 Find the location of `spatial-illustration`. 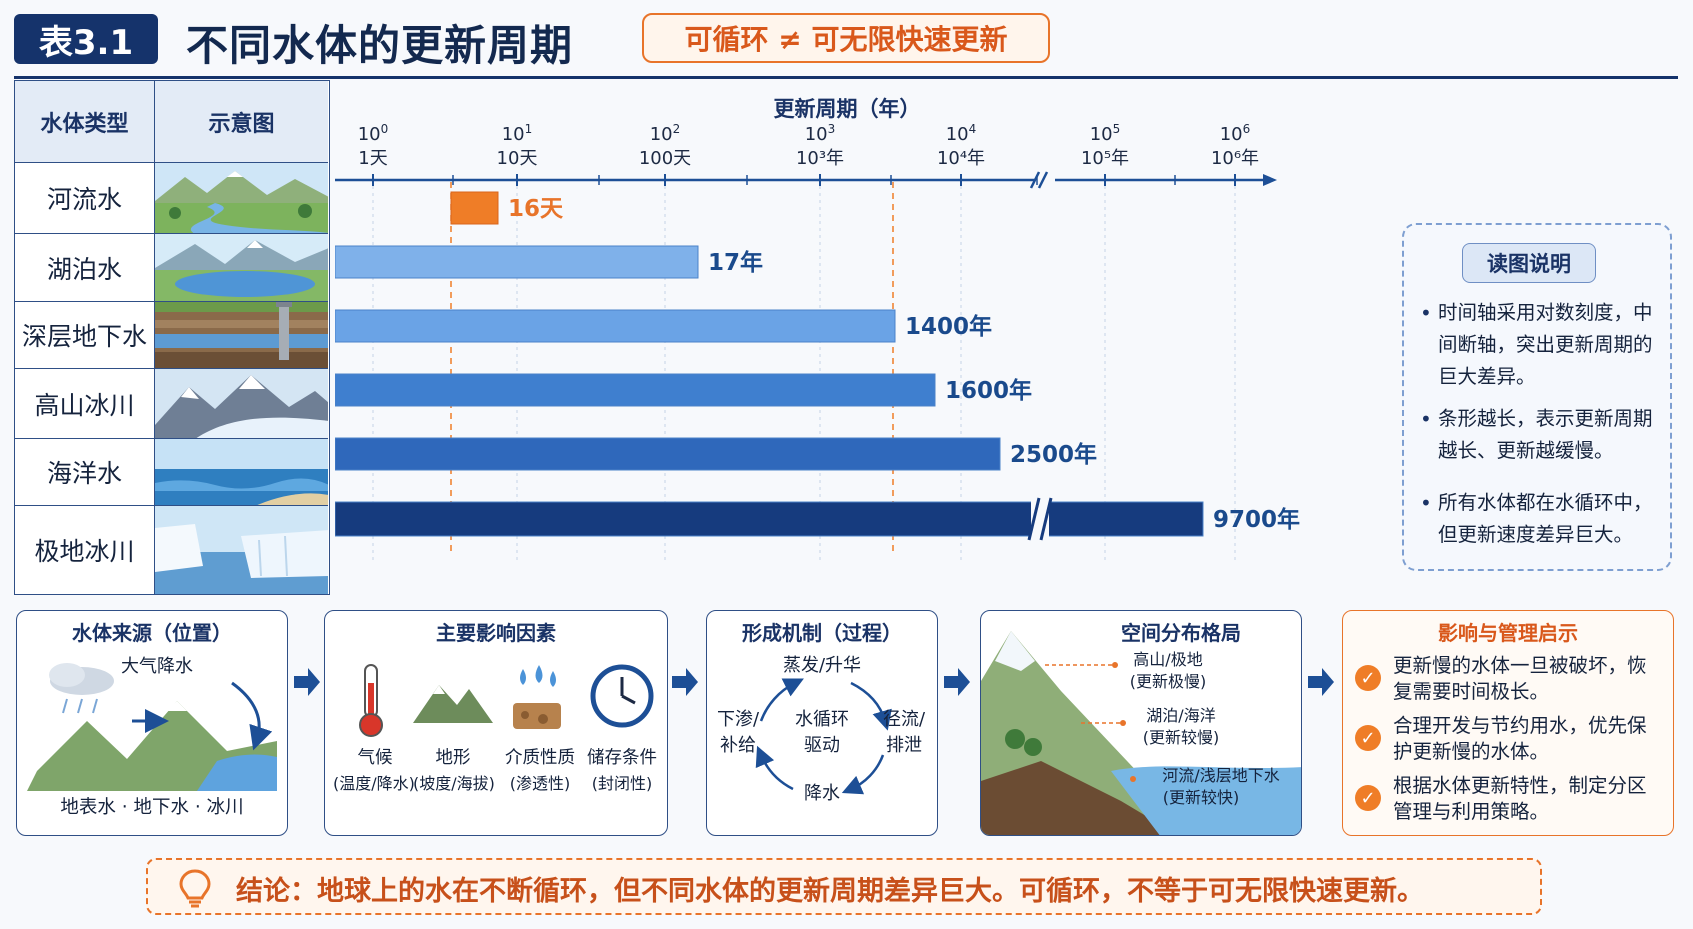

spatial-illustration is located at coordinates (1141, 733).